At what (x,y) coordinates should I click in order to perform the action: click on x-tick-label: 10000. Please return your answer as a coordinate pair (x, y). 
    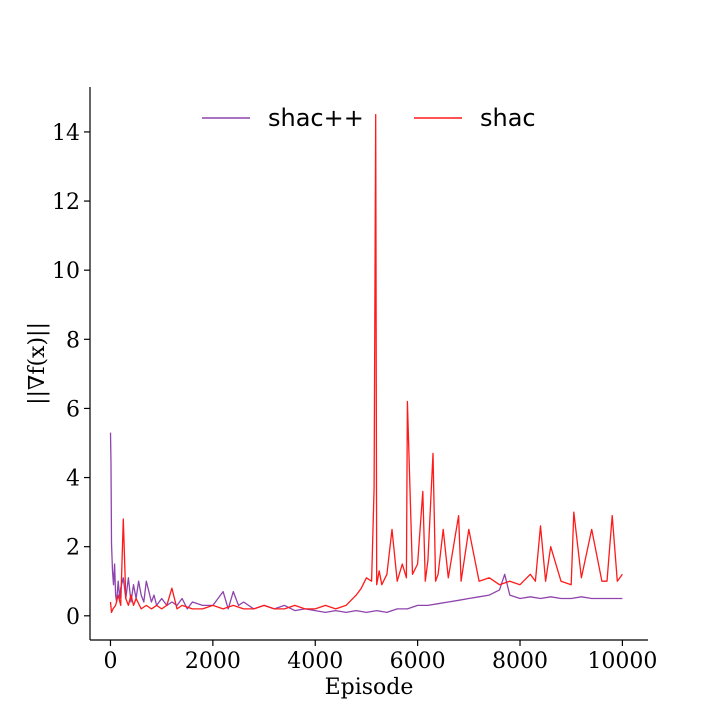
    Looking at the image, I should click on (622, 661).